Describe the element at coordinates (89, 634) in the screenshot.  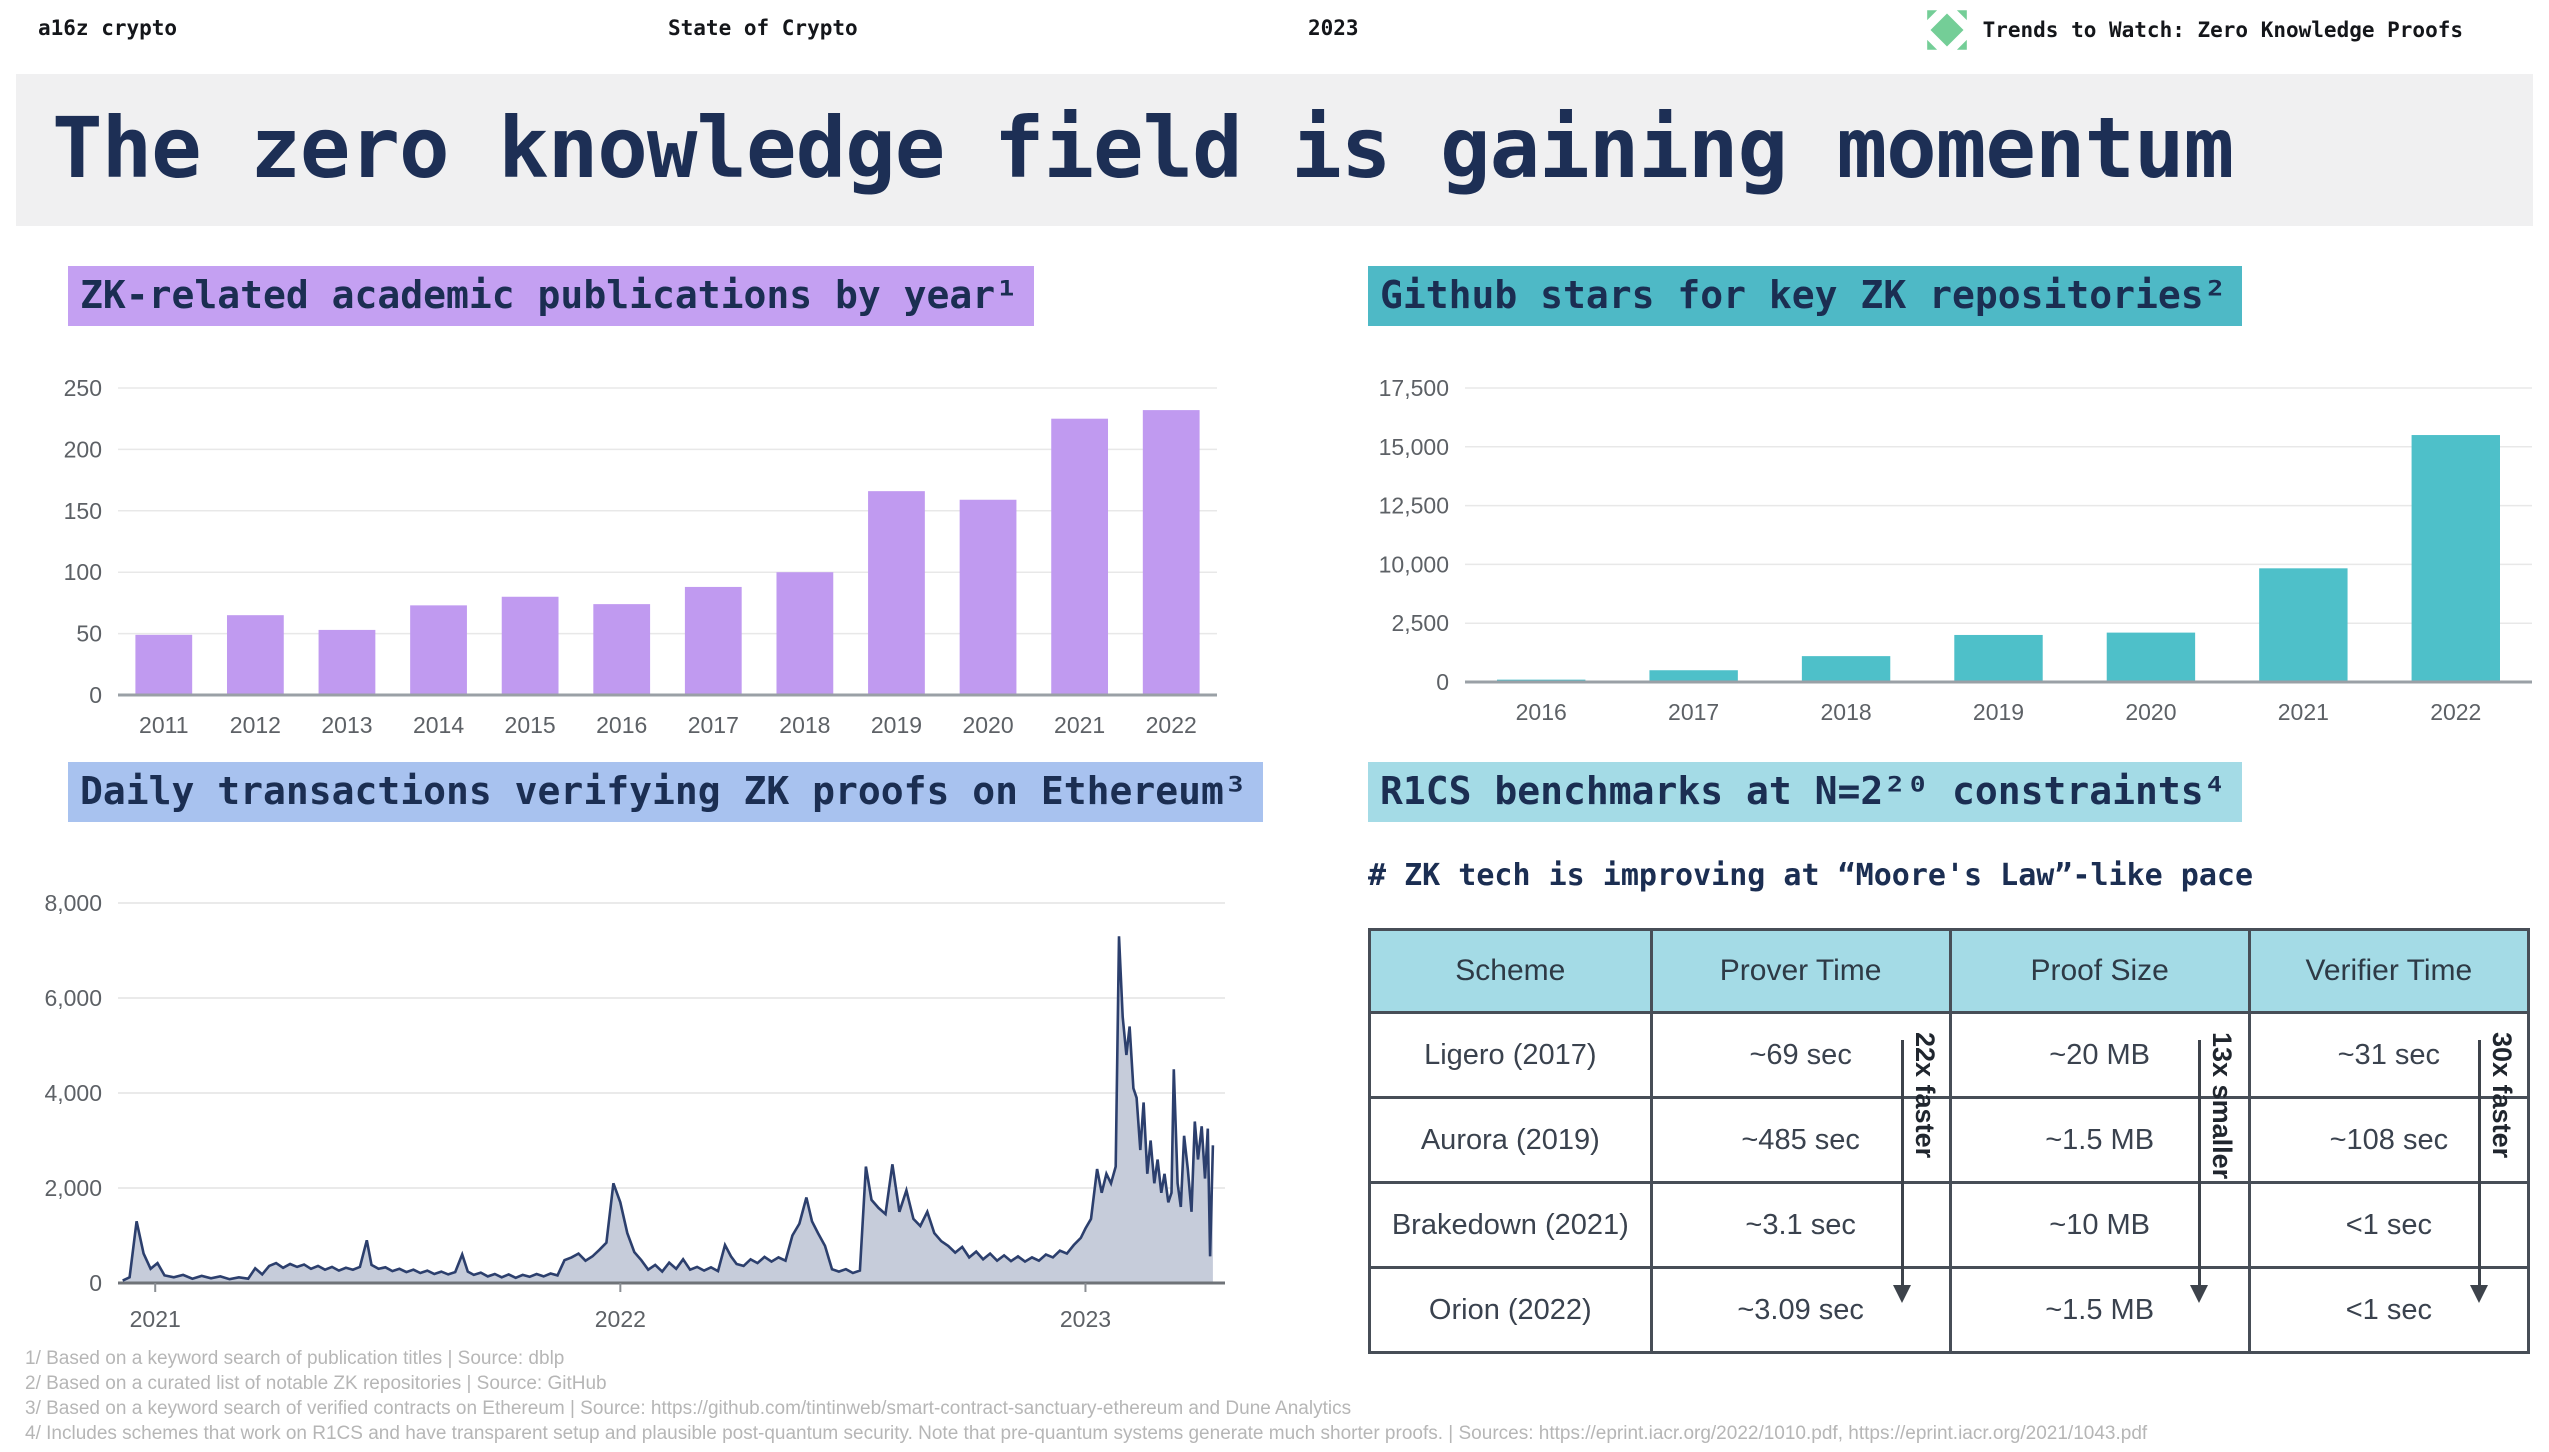
I see `svg-text: 50` at that location.